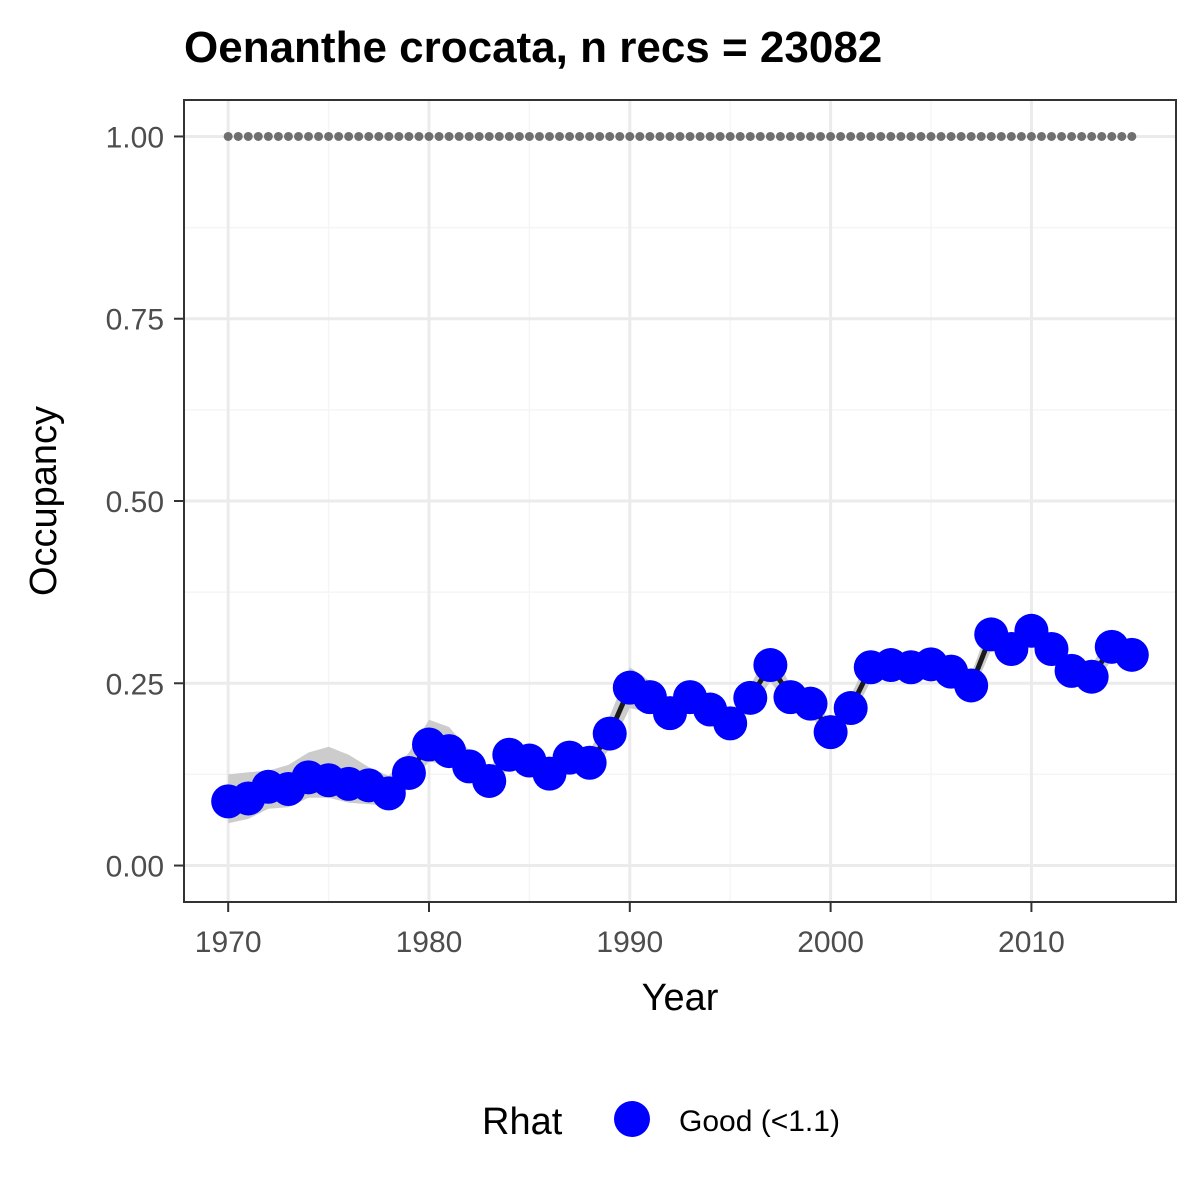  I want to click on y-axis-title: Occupancy, so click(44, 501).